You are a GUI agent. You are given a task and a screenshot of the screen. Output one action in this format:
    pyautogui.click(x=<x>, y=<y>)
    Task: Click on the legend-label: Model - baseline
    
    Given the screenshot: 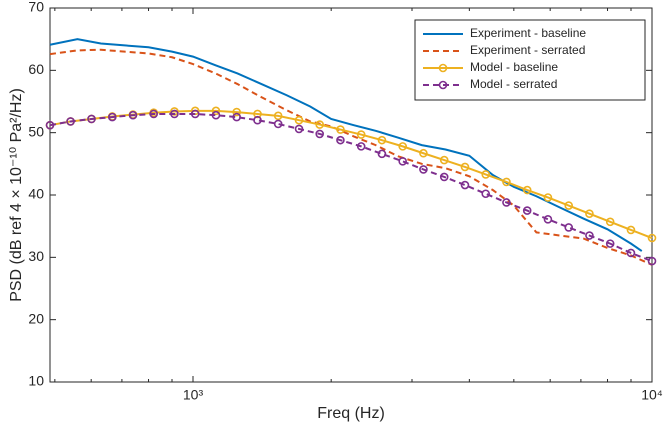 What is the action you would take?
    pyautogui.click(x=514, y=67)
    